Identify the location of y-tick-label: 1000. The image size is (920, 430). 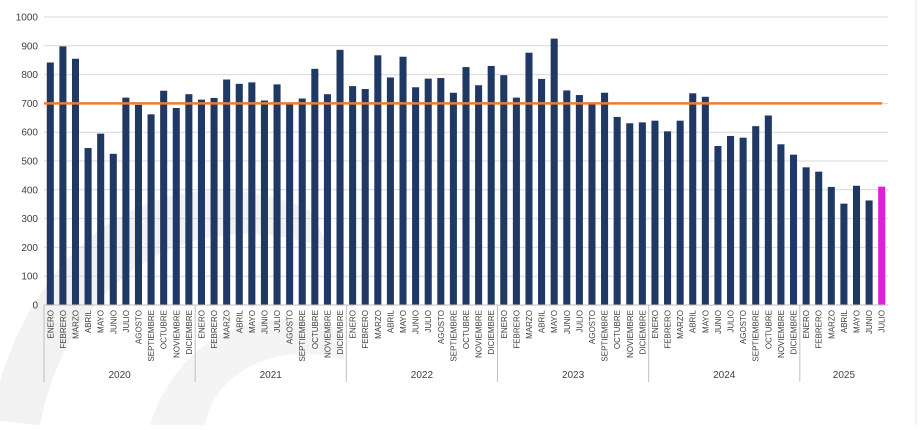
(27, 18).